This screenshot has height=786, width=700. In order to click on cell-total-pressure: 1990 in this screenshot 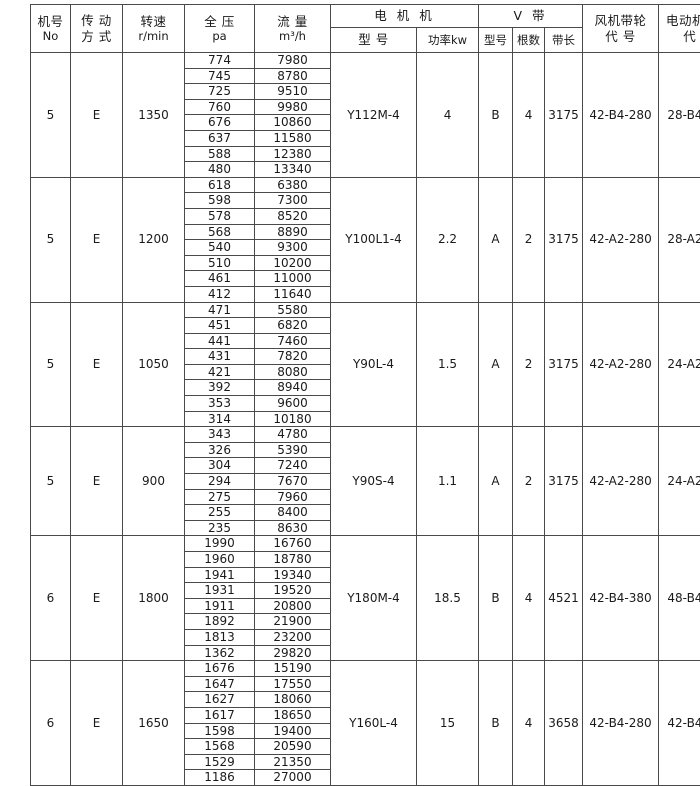, I will do `click(220, 544)`.